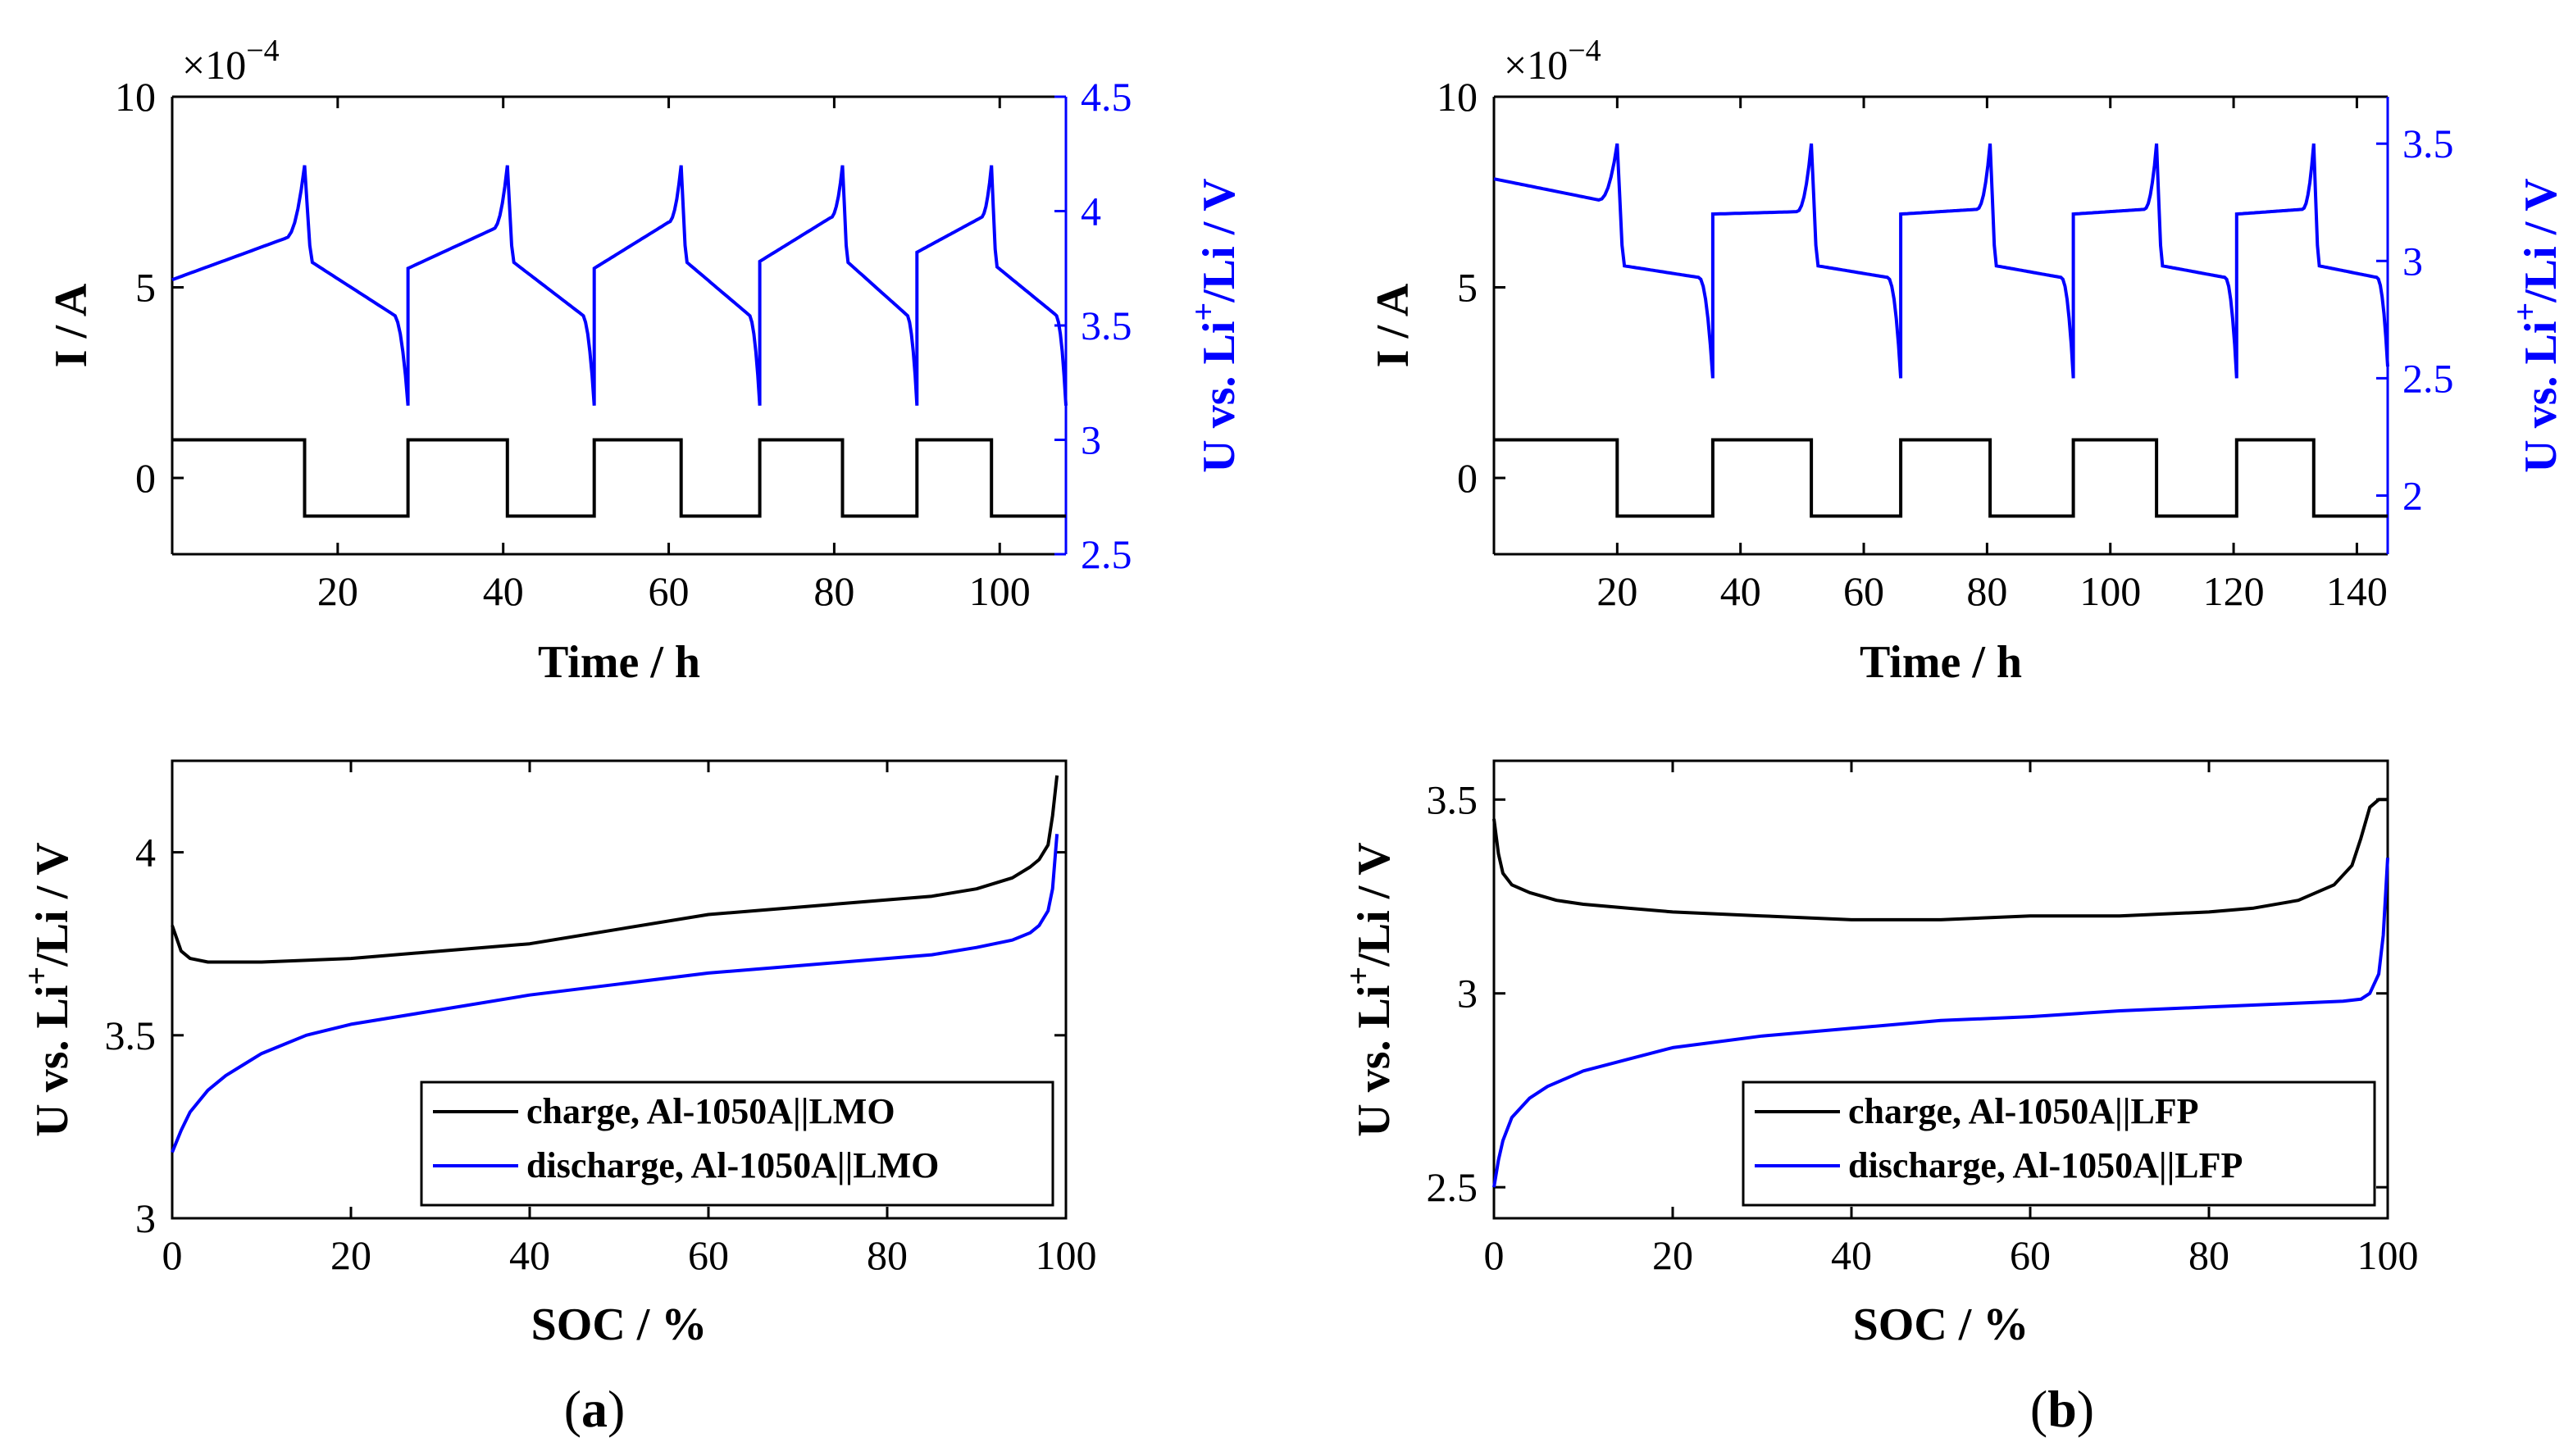 This screenshot has width=2573, height=1456. I want to click on y-tick-label: 4, so click(145, 853).